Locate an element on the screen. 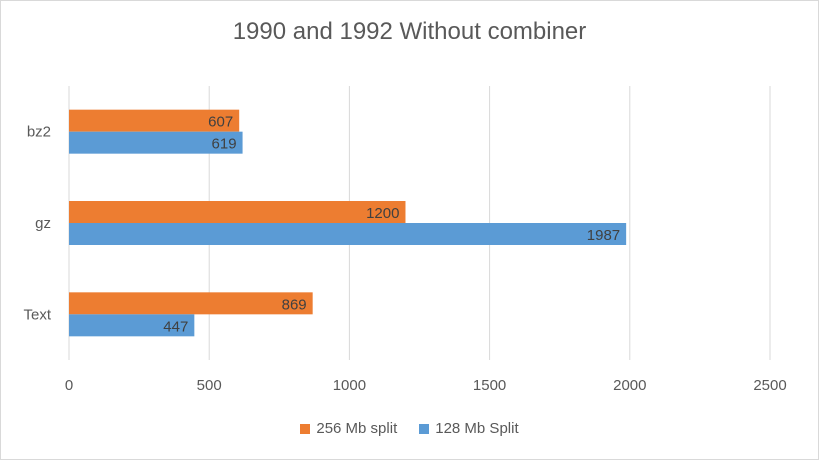 The image size is (819, 460). x-tick-label: 0 is located at coordinates (69, 385).